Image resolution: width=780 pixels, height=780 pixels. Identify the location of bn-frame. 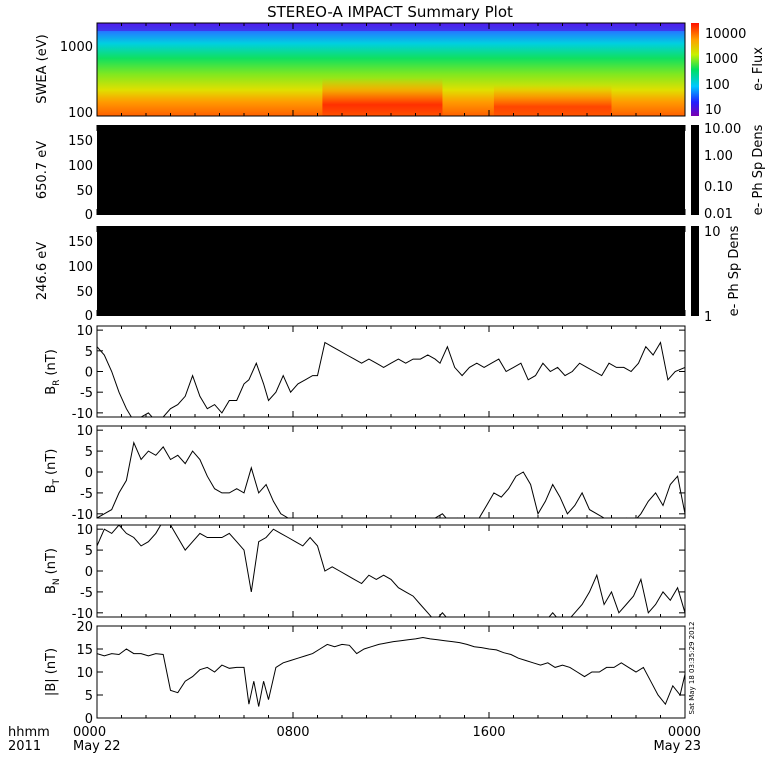
(391, 571).